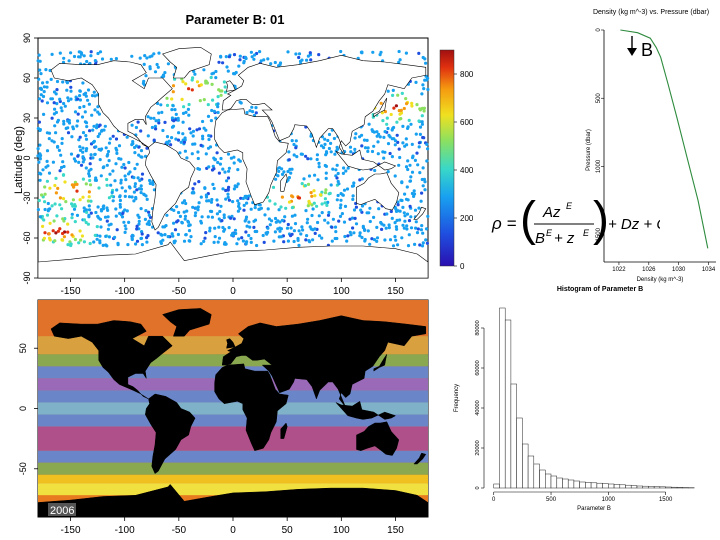 Image resolution: width=720 pixels, height=540 pixels. I want to click on hist-ytick-label: 80000, so click(478, 327).